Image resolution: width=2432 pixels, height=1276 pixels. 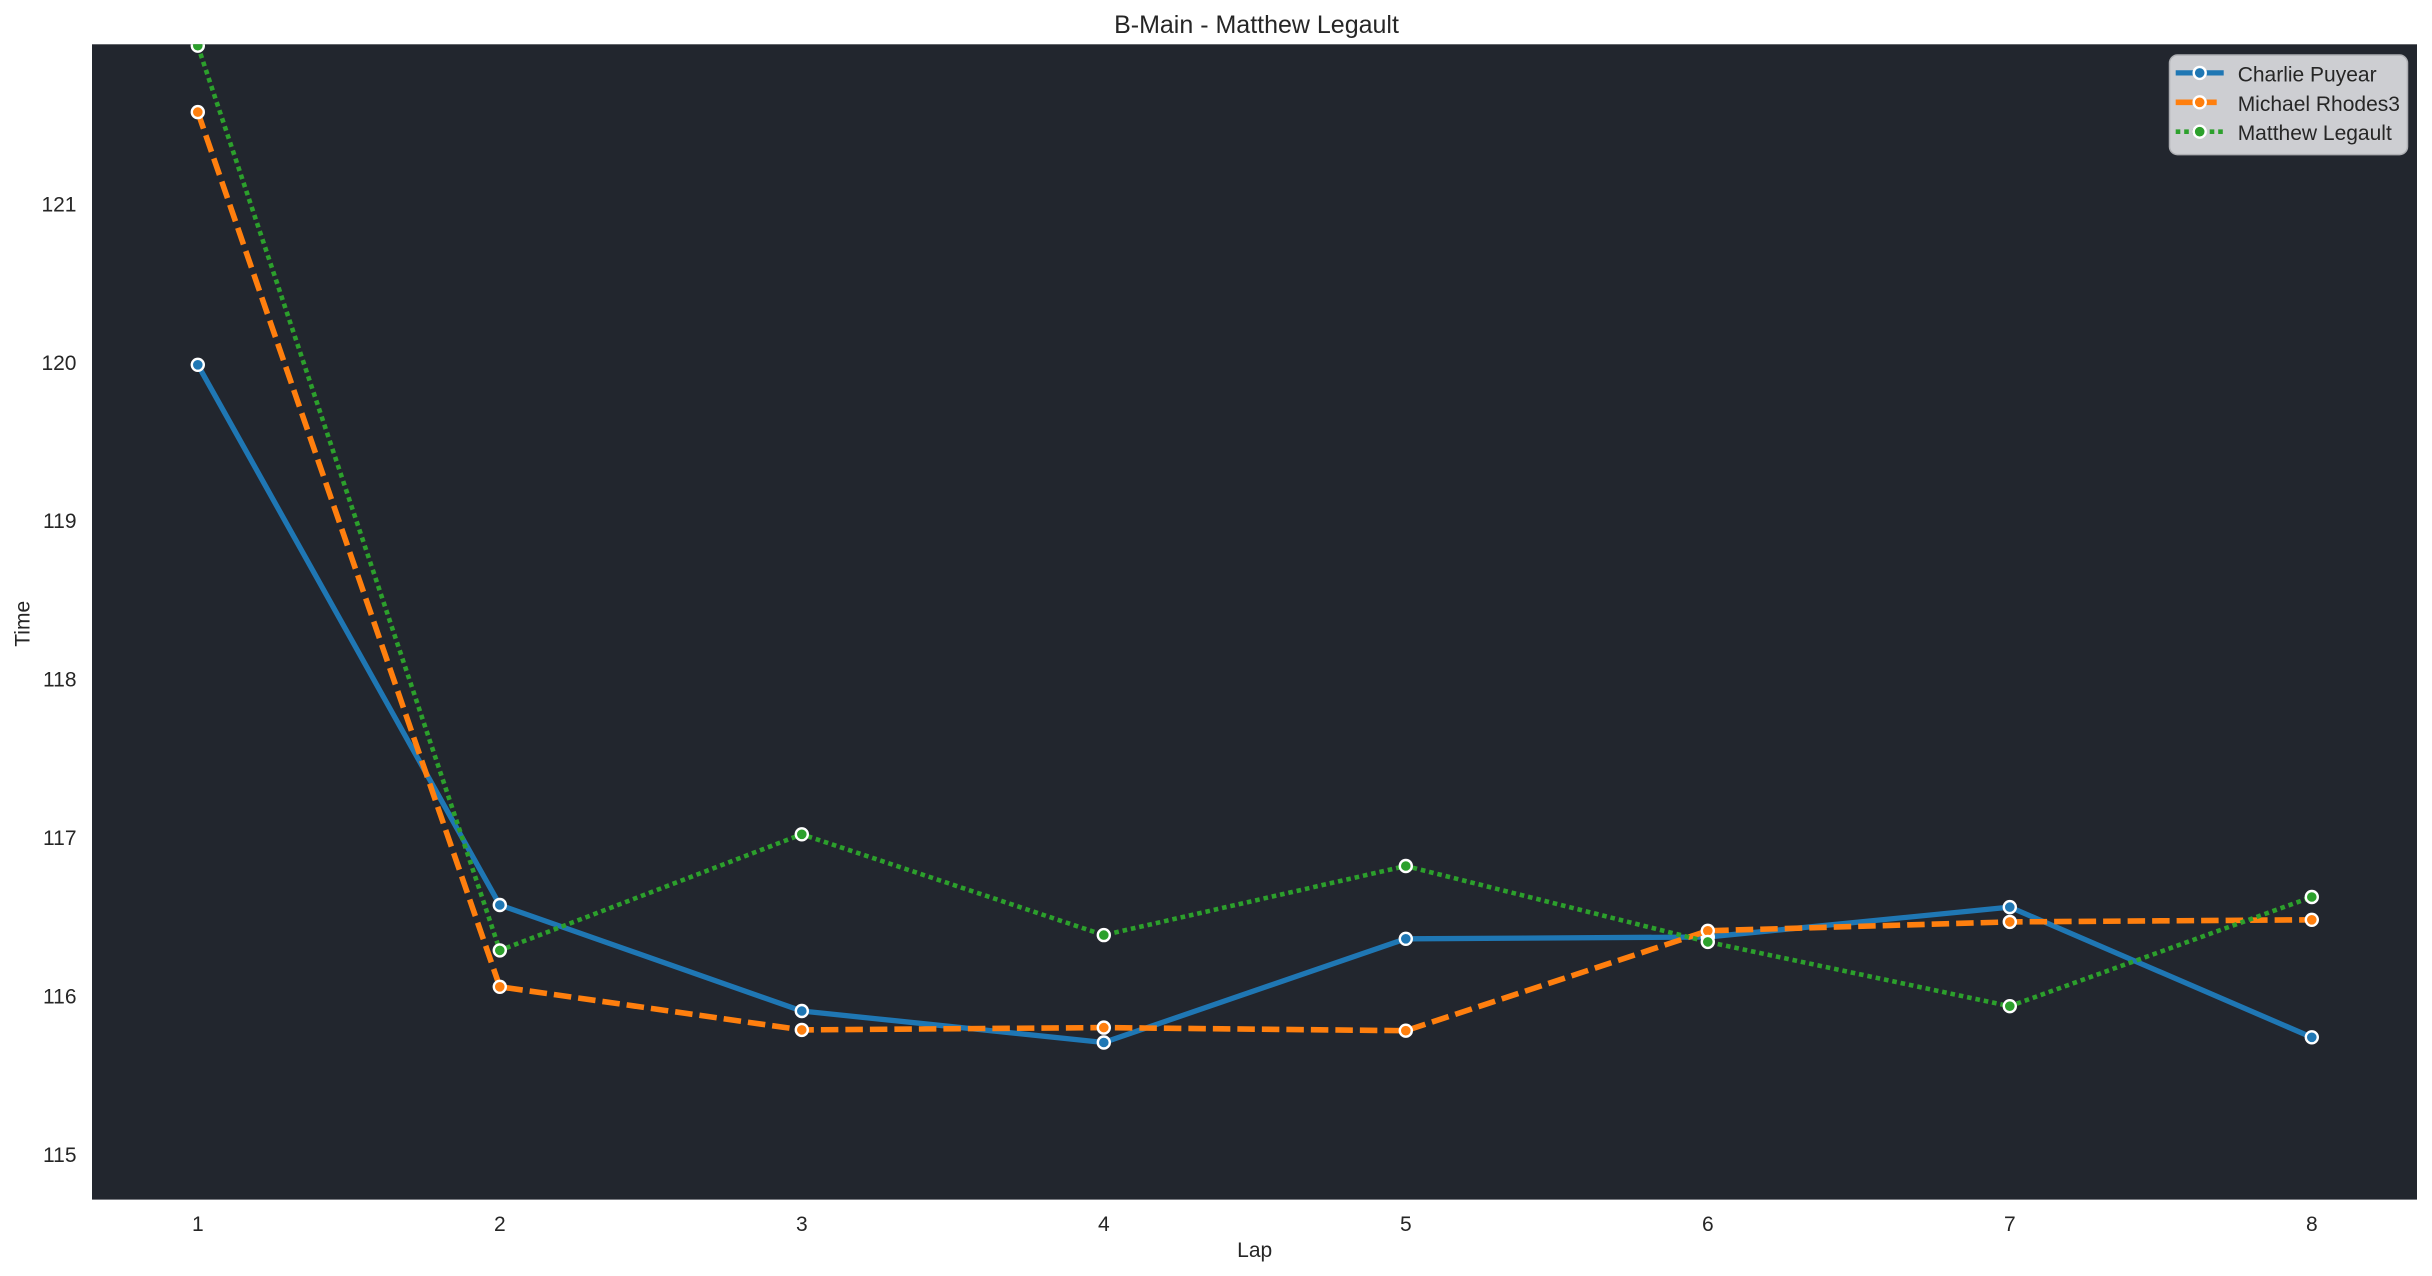 I want to click on svg-text: 3, so click(x=802, y=1224).